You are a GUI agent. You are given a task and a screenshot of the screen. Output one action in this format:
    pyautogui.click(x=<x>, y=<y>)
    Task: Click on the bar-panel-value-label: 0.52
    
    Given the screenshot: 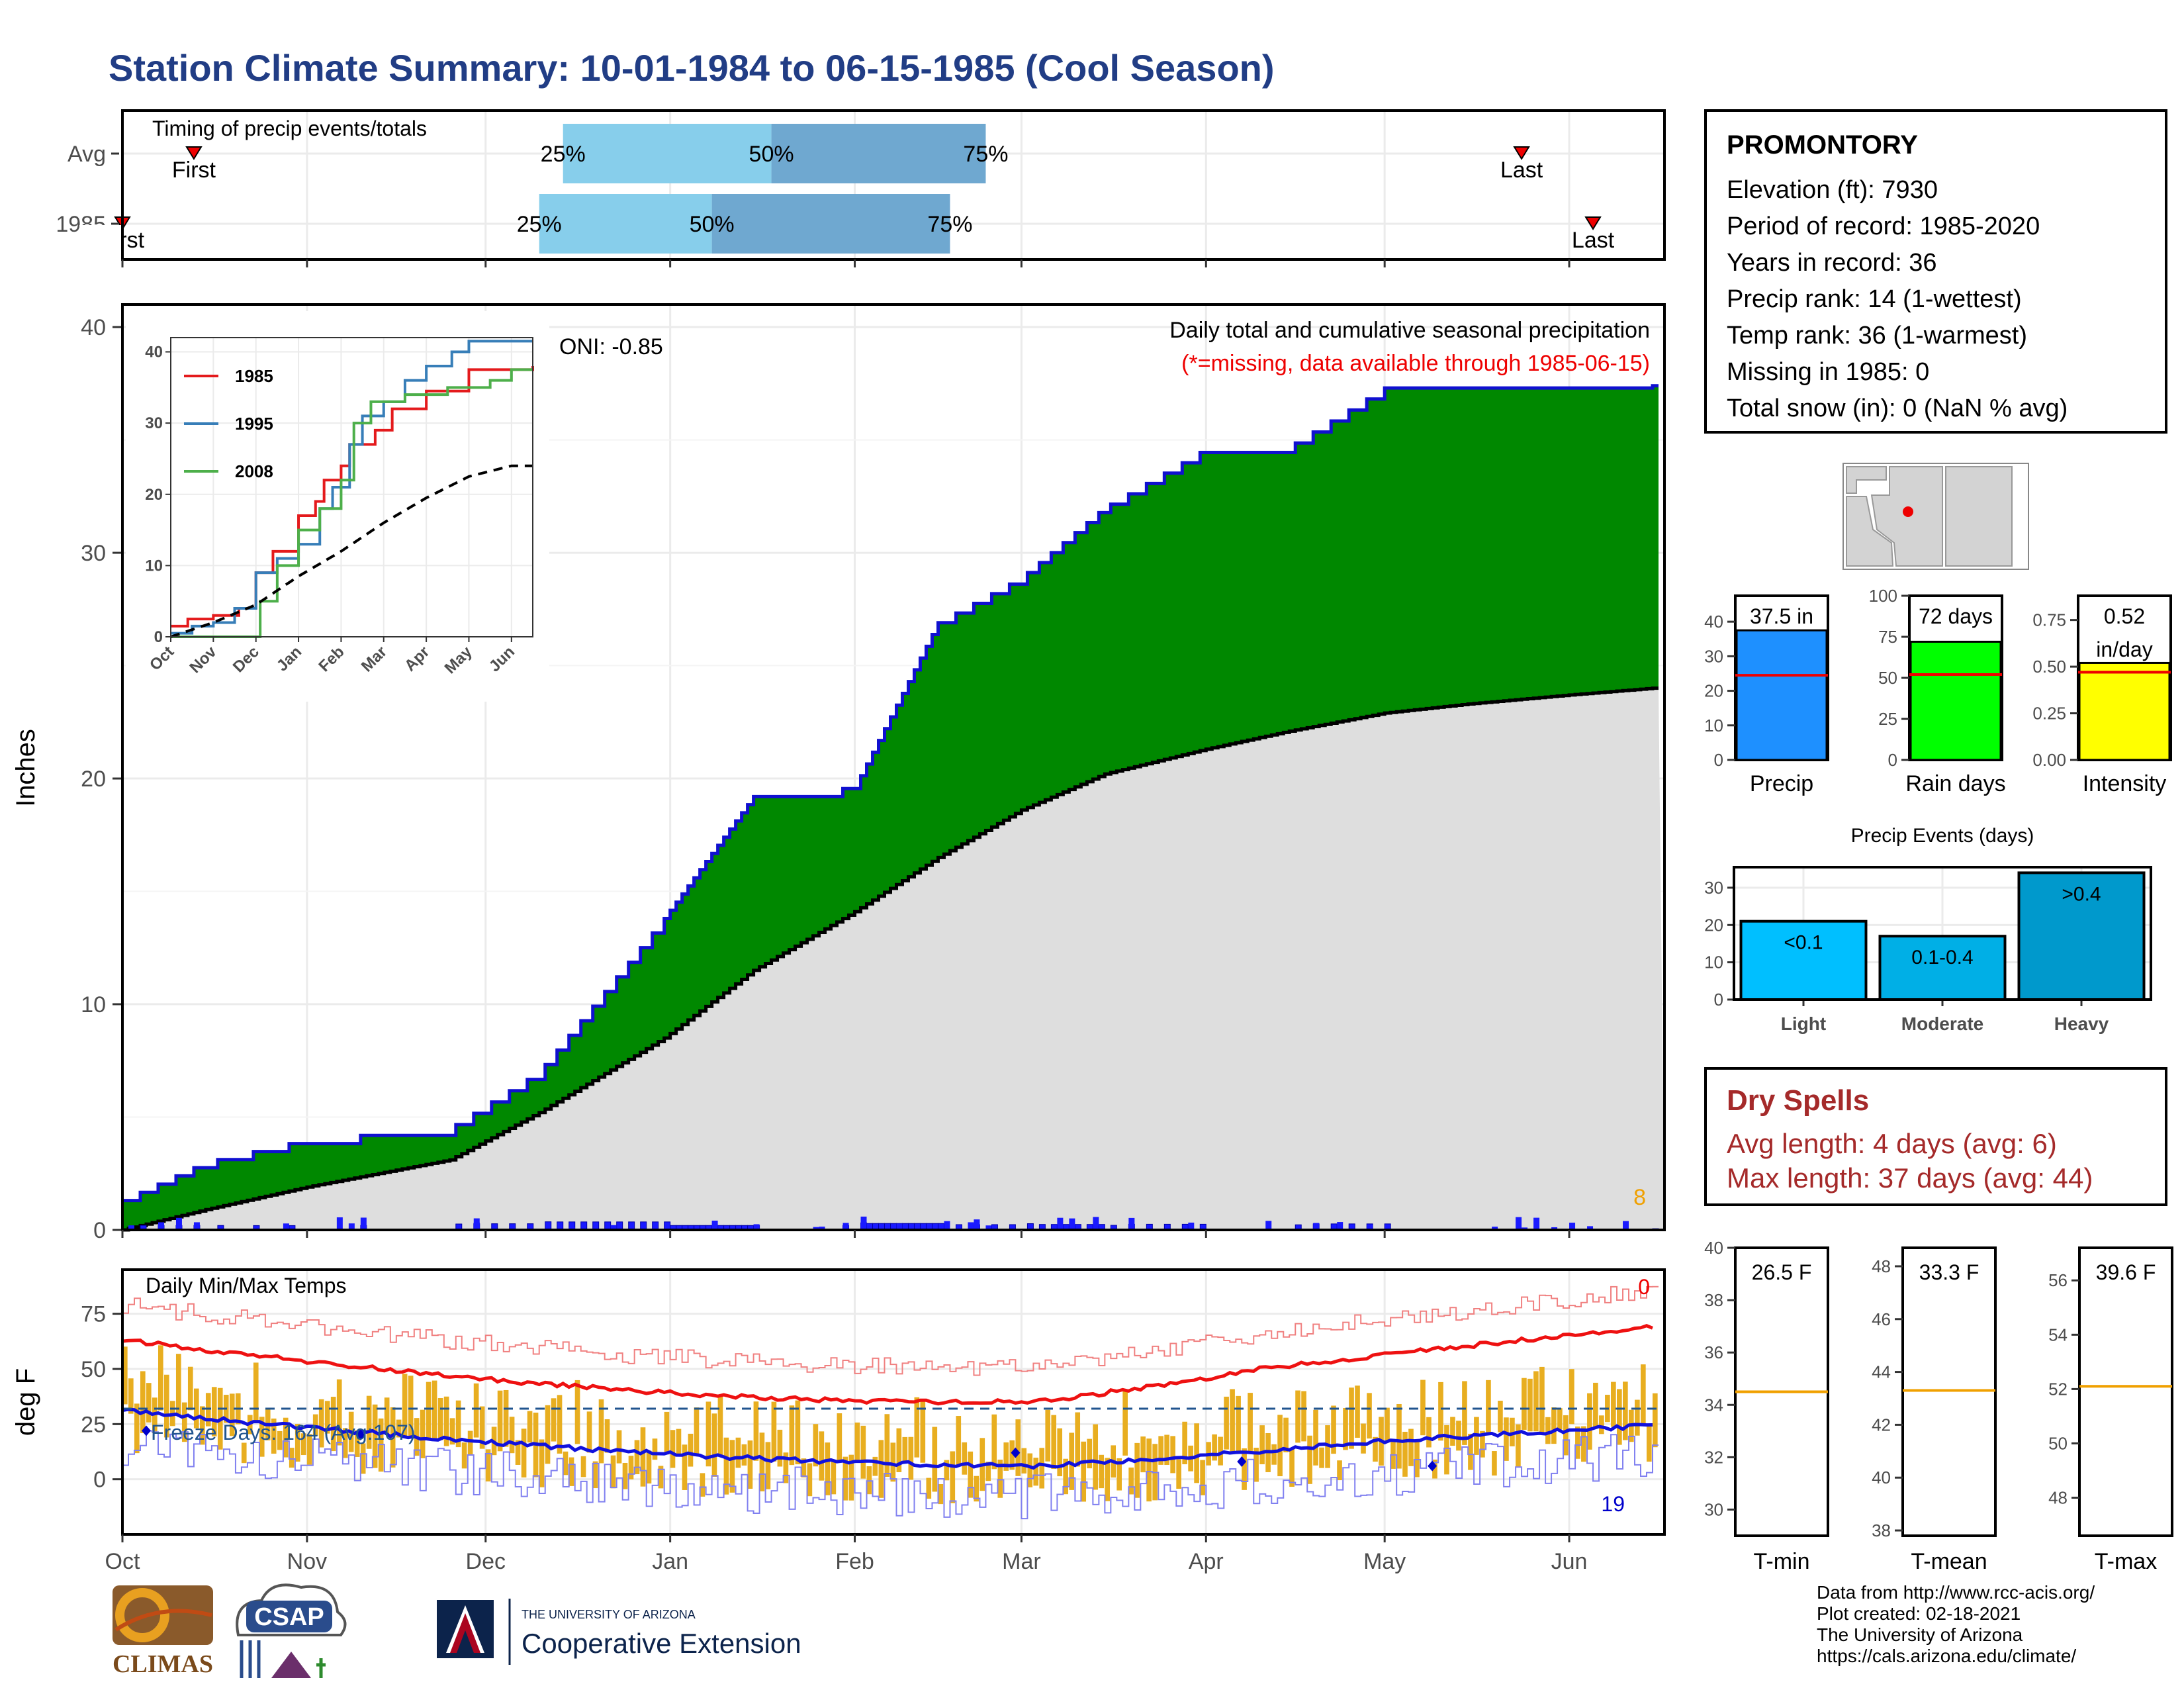 What is the action you would take?
    pyautogui.click(x=2124, y=616)
    